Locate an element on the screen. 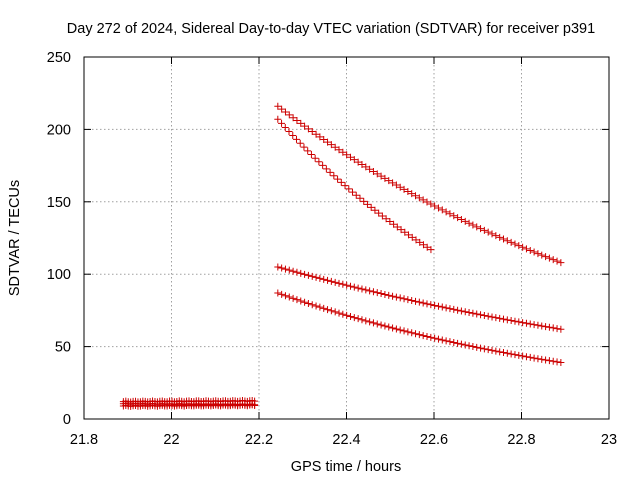 The height and width of the screenshot is (480, 640). y-tick-labels: 0 50 100 150 200 250 is located at coordinates (59, 239).